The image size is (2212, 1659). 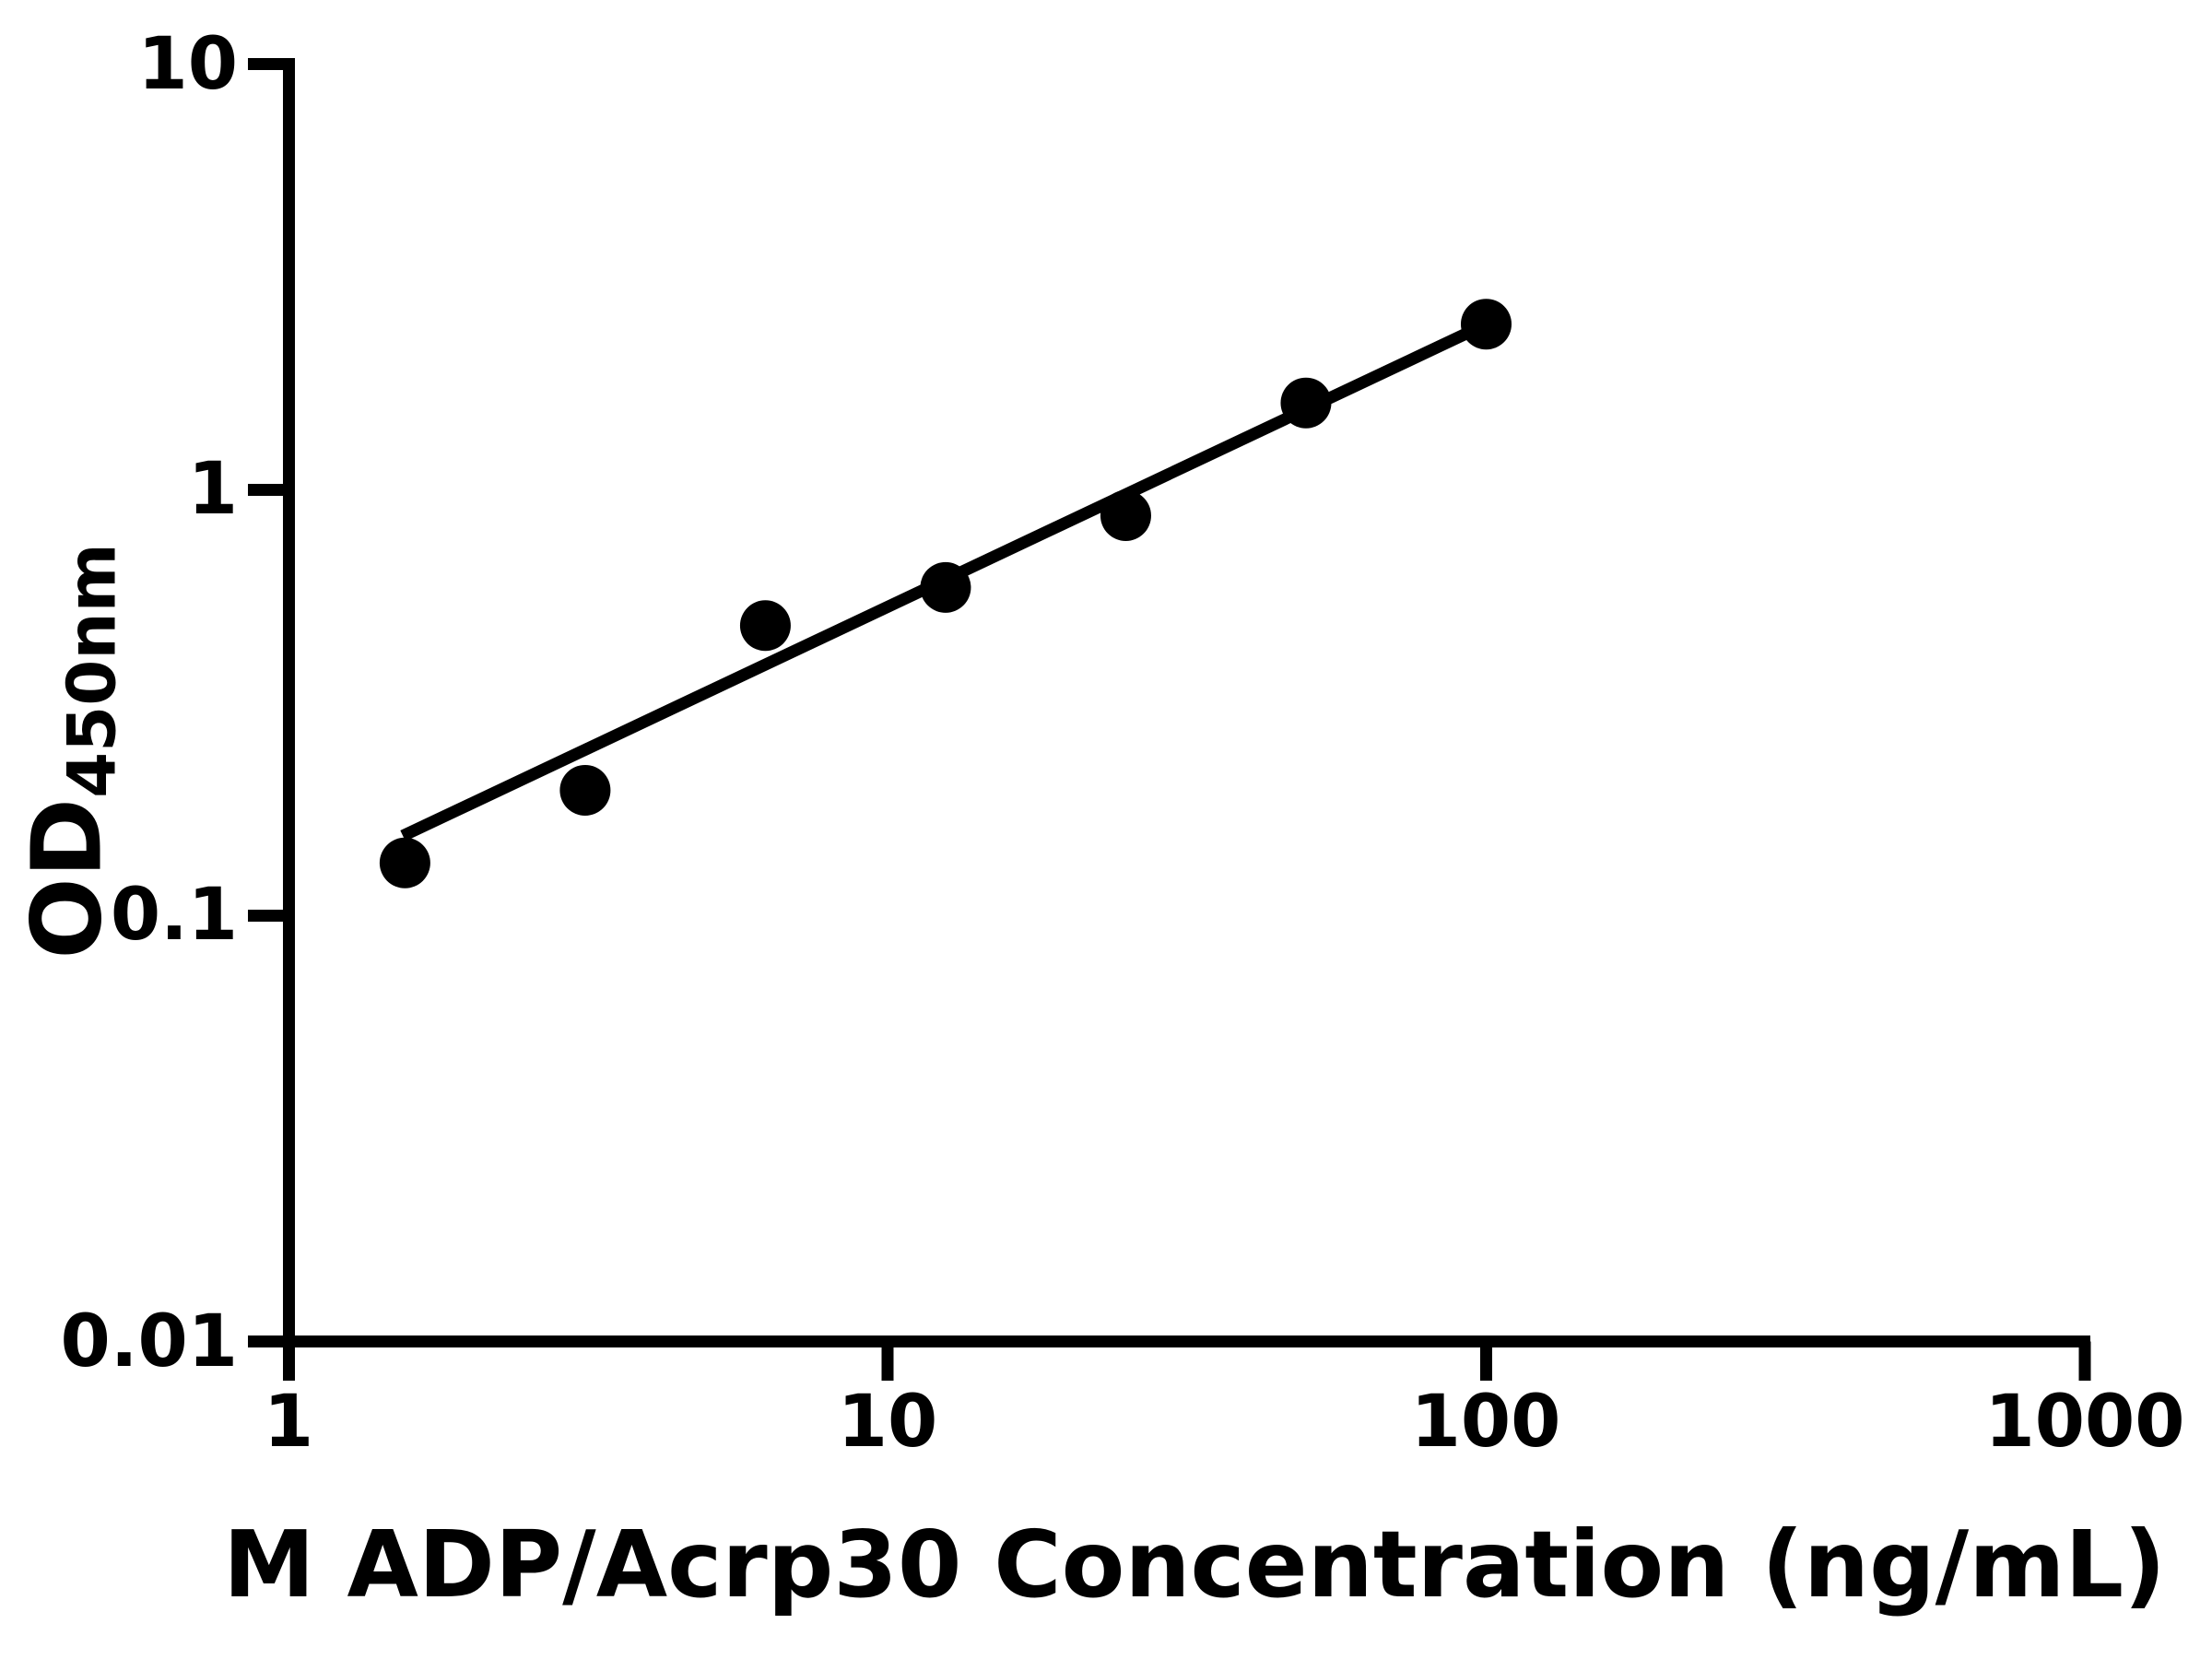 What do you see at coordinates (288, 1422) in the screenshot?
I see `x-tick-label-1: 1` at bounding box center [288, 1422].